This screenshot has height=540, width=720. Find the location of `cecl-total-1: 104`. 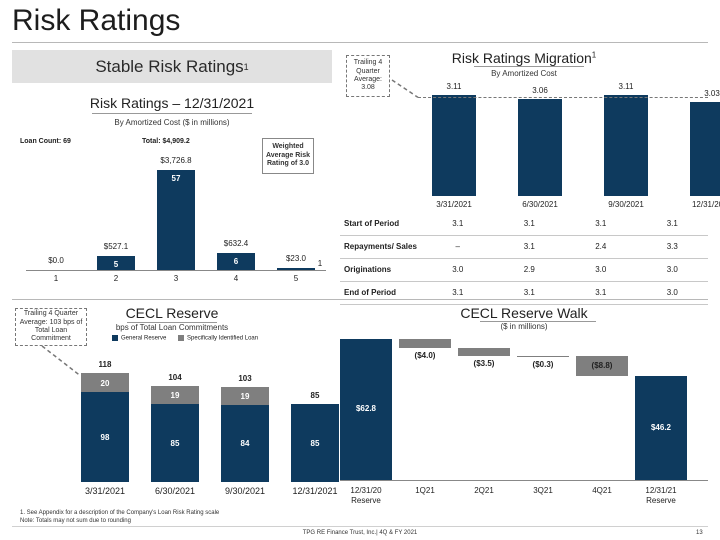

cecl-total-1: 104 is located at coordinates (175, 378).